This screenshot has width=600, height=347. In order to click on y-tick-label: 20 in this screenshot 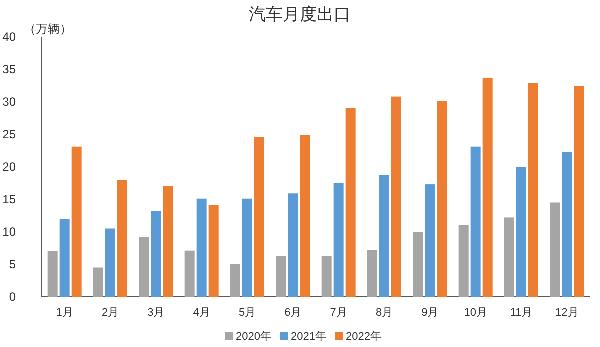, I will do `click(9, 167)`.